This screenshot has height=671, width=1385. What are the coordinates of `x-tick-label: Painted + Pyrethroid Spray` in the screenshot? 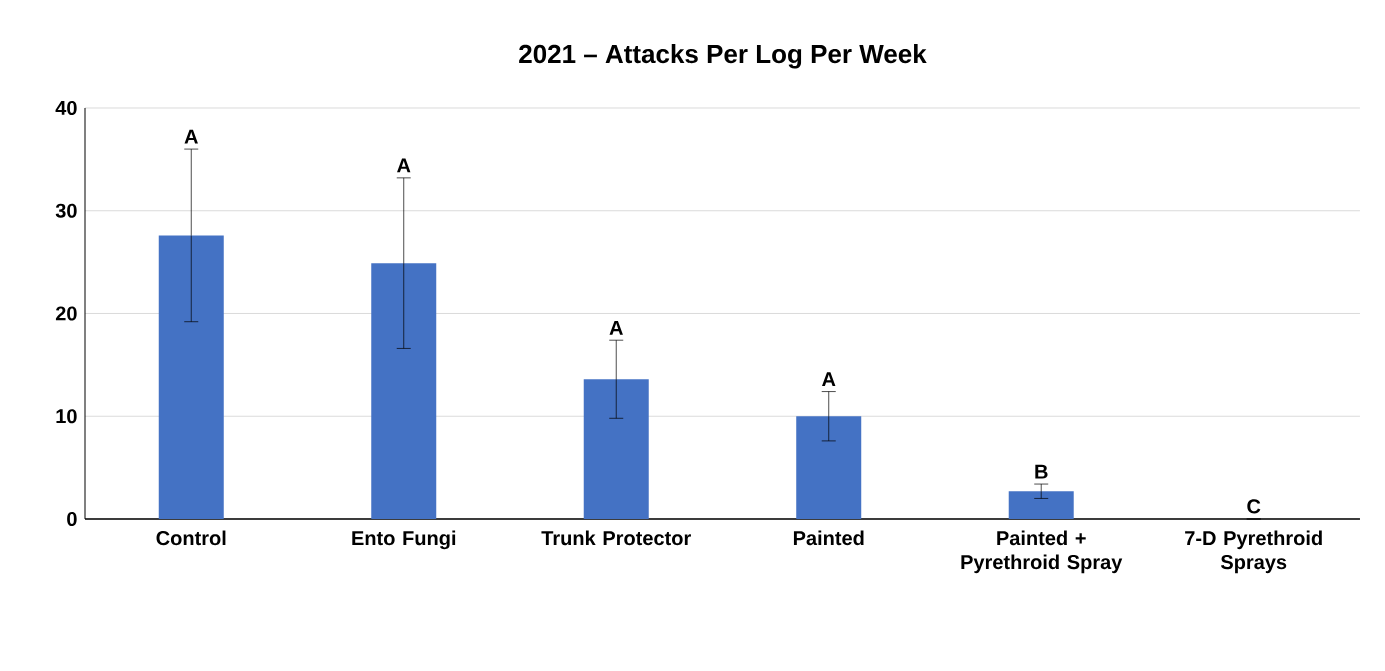 It's located at (1042, 552).